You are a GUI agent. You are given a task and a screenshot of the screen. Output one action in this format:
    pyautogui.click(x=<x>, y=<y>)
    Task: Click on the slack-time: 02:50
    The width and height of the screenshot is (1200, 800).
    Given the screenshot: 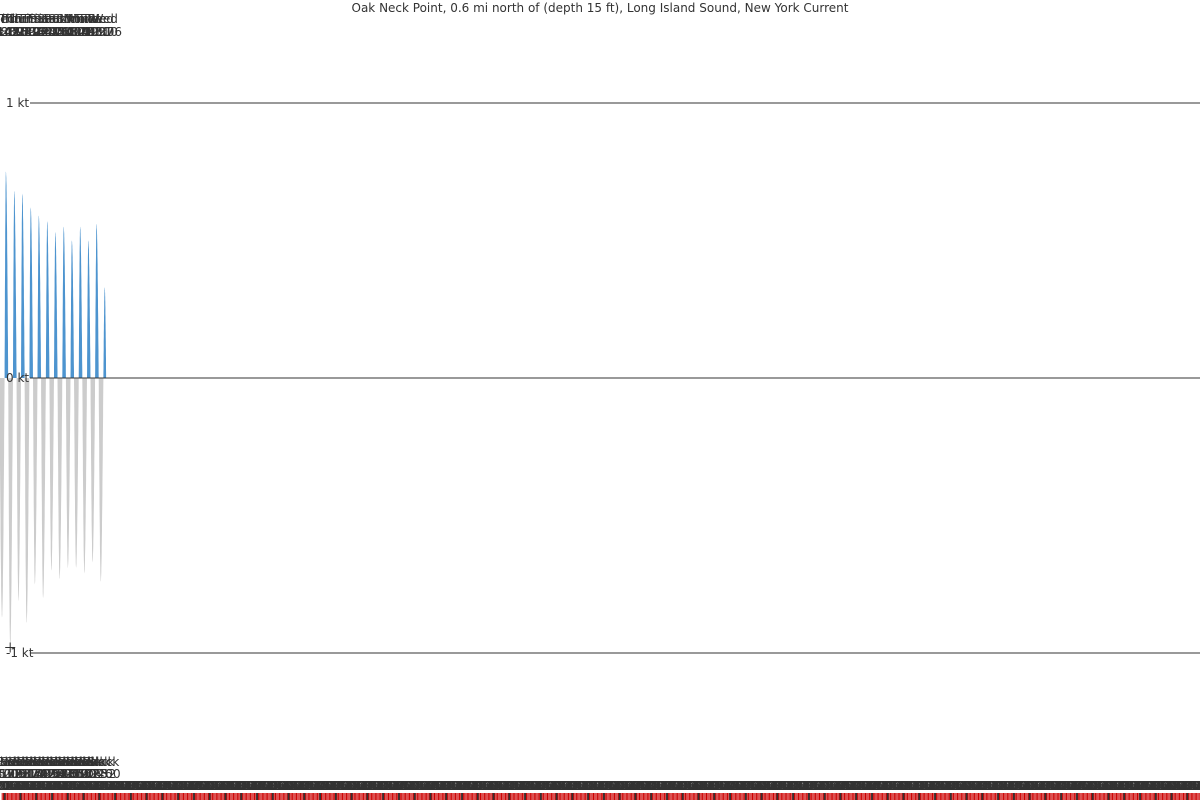 What is the action you would take?
    pyautogui.click(x=54, y=774)
    